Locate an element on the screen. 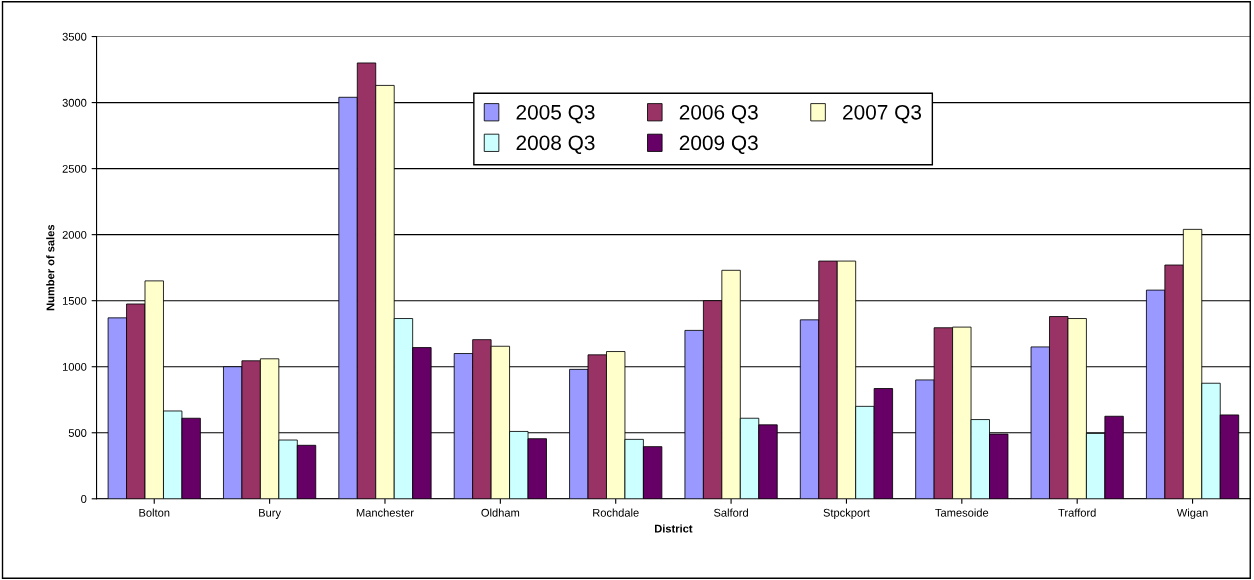 The width and height of the screenshot is (1254, 580). x-axis-title: District is located at coordinates (674, 528).